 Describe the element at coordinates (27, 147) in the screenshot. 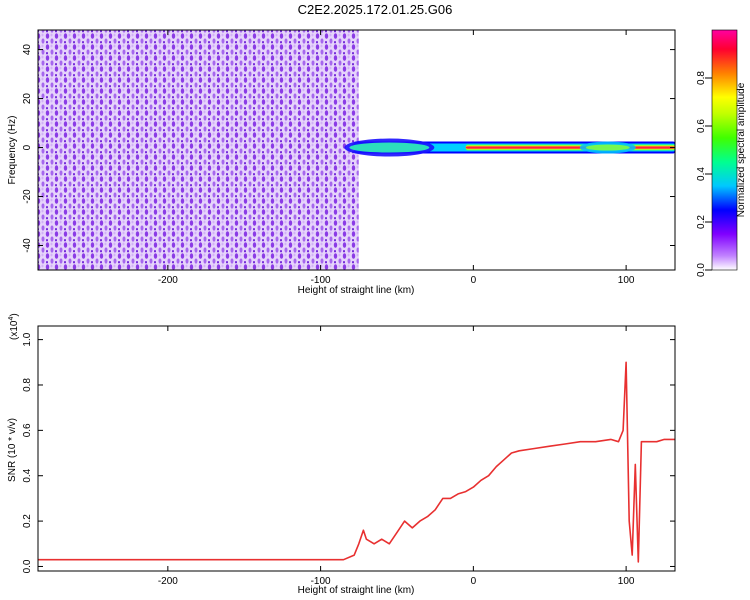

I see `spectrogram-ytick-label: 0` at that location.